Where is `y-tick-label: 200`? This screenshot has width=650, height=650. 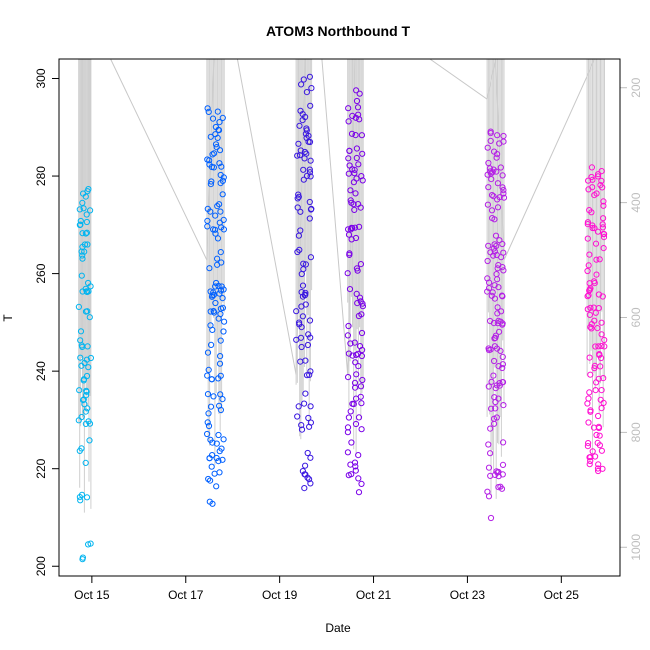
y-tick-label: 200 is located at coordinates (41, 566).